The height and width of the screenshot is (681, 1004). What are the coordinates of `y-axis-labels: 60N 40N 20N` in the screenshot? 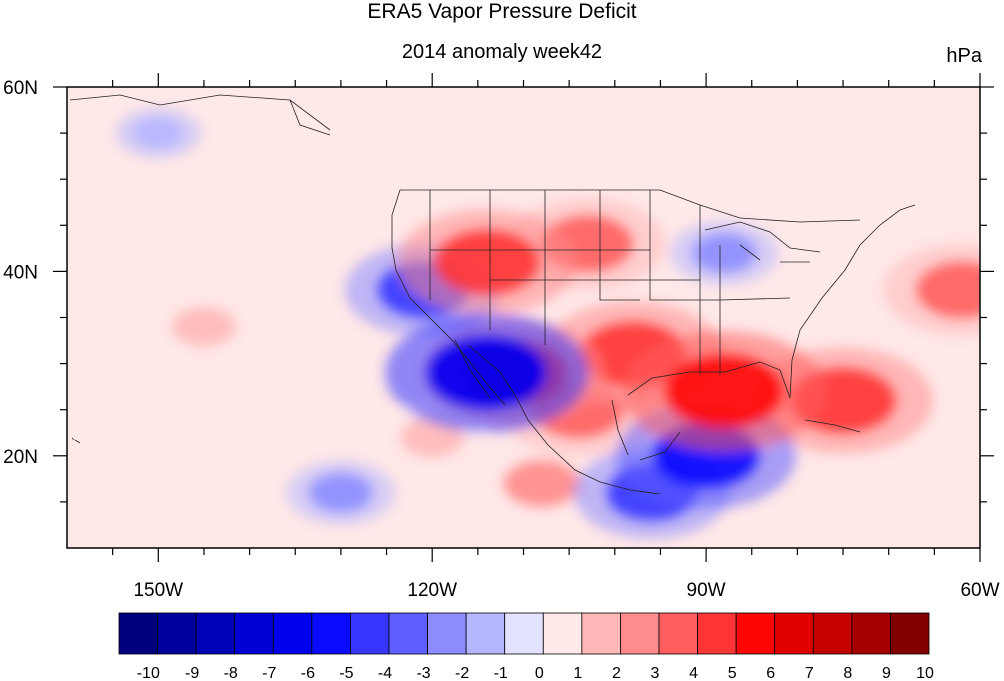 It's located at (20, 273).